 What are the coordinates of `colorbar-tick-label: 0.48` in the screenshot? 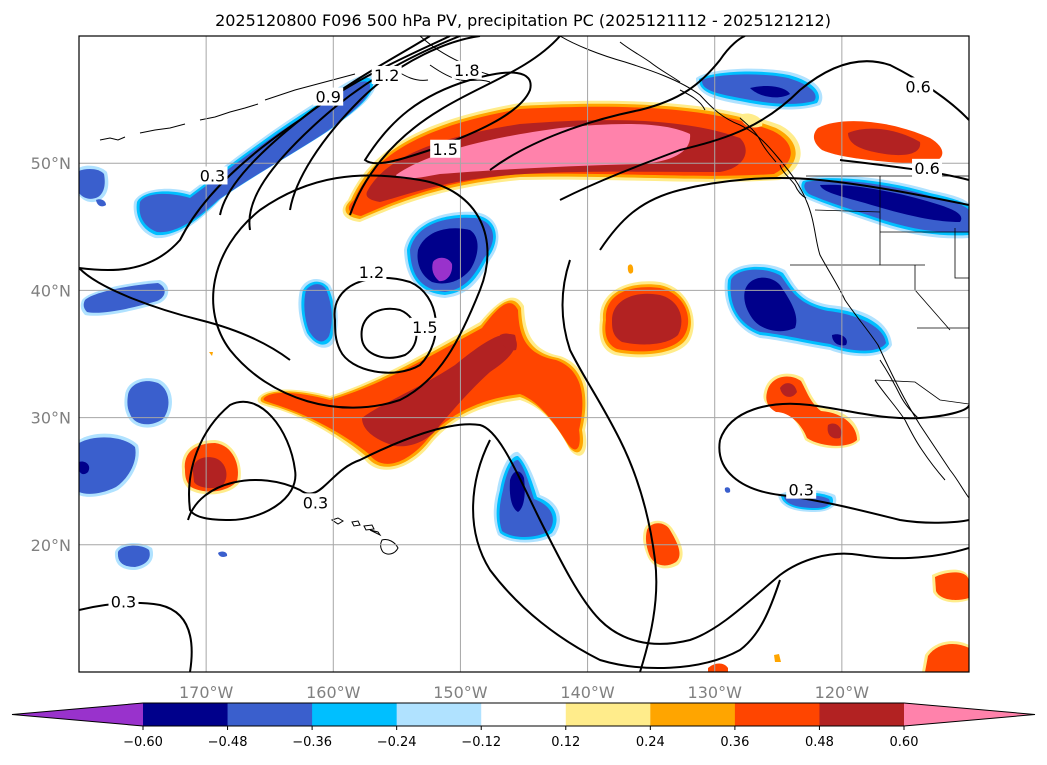 It's located at (819, 742).